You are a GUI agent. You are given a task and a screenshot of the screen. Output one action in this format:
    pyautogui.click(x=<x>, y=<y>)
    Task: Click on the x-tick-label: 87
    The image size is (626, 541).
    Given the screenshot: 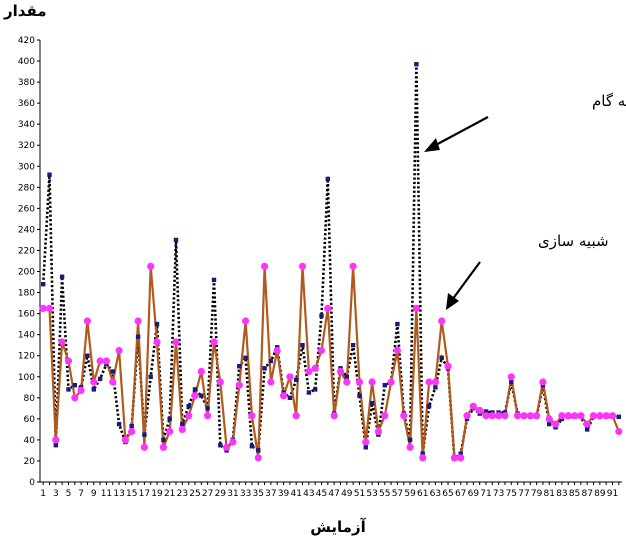 What is the action you would take?
    pyautogui.click(x=586, y=494)
    